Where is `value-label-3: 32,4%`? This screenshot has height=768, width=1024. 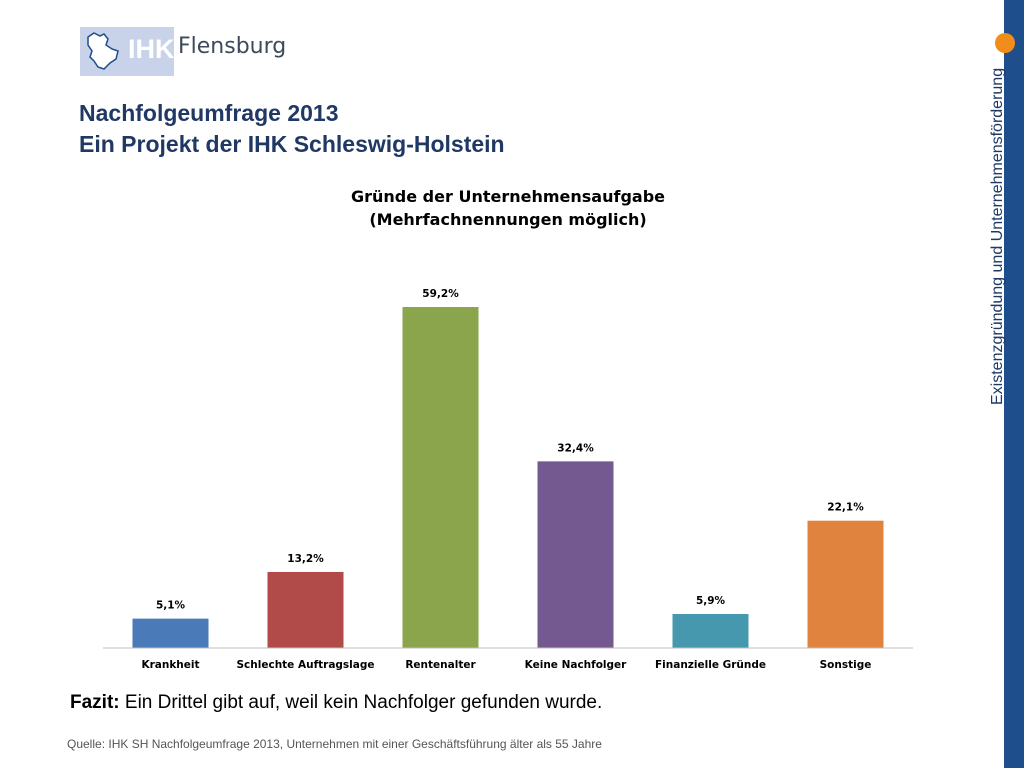 value-label-3: 32,4% is located at coordinates (575, 448).